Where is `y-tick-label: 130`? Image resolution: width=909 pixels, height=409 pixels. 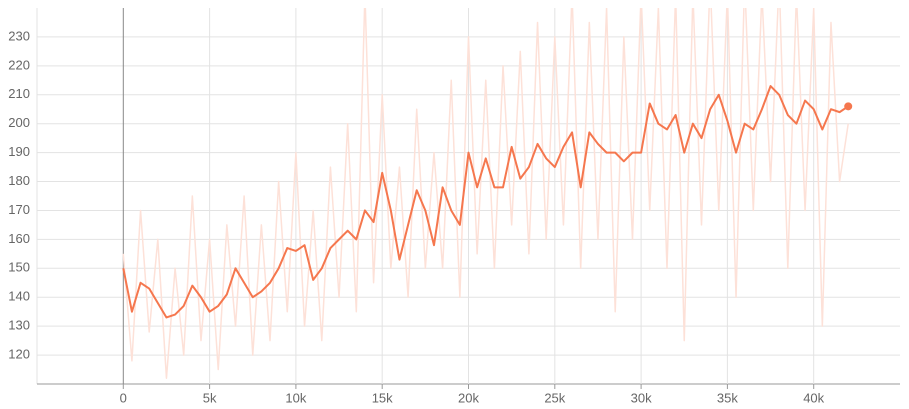 y-tick-label: 130 is located at coordinates (19, 325).